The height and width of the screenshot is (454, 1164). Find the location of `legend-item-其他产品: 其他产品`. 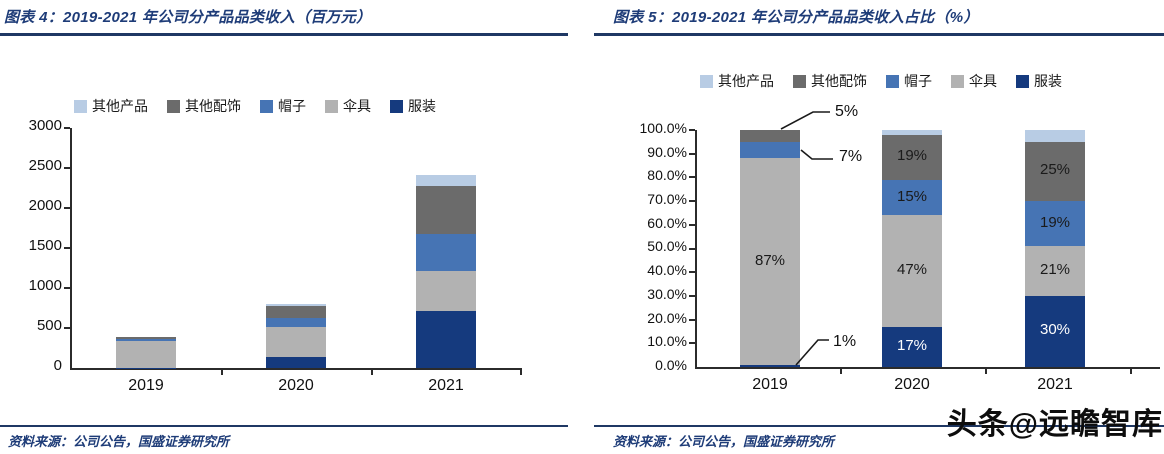

legend-item-其他产品: 其他产品 is located at coordinates (737, 81).